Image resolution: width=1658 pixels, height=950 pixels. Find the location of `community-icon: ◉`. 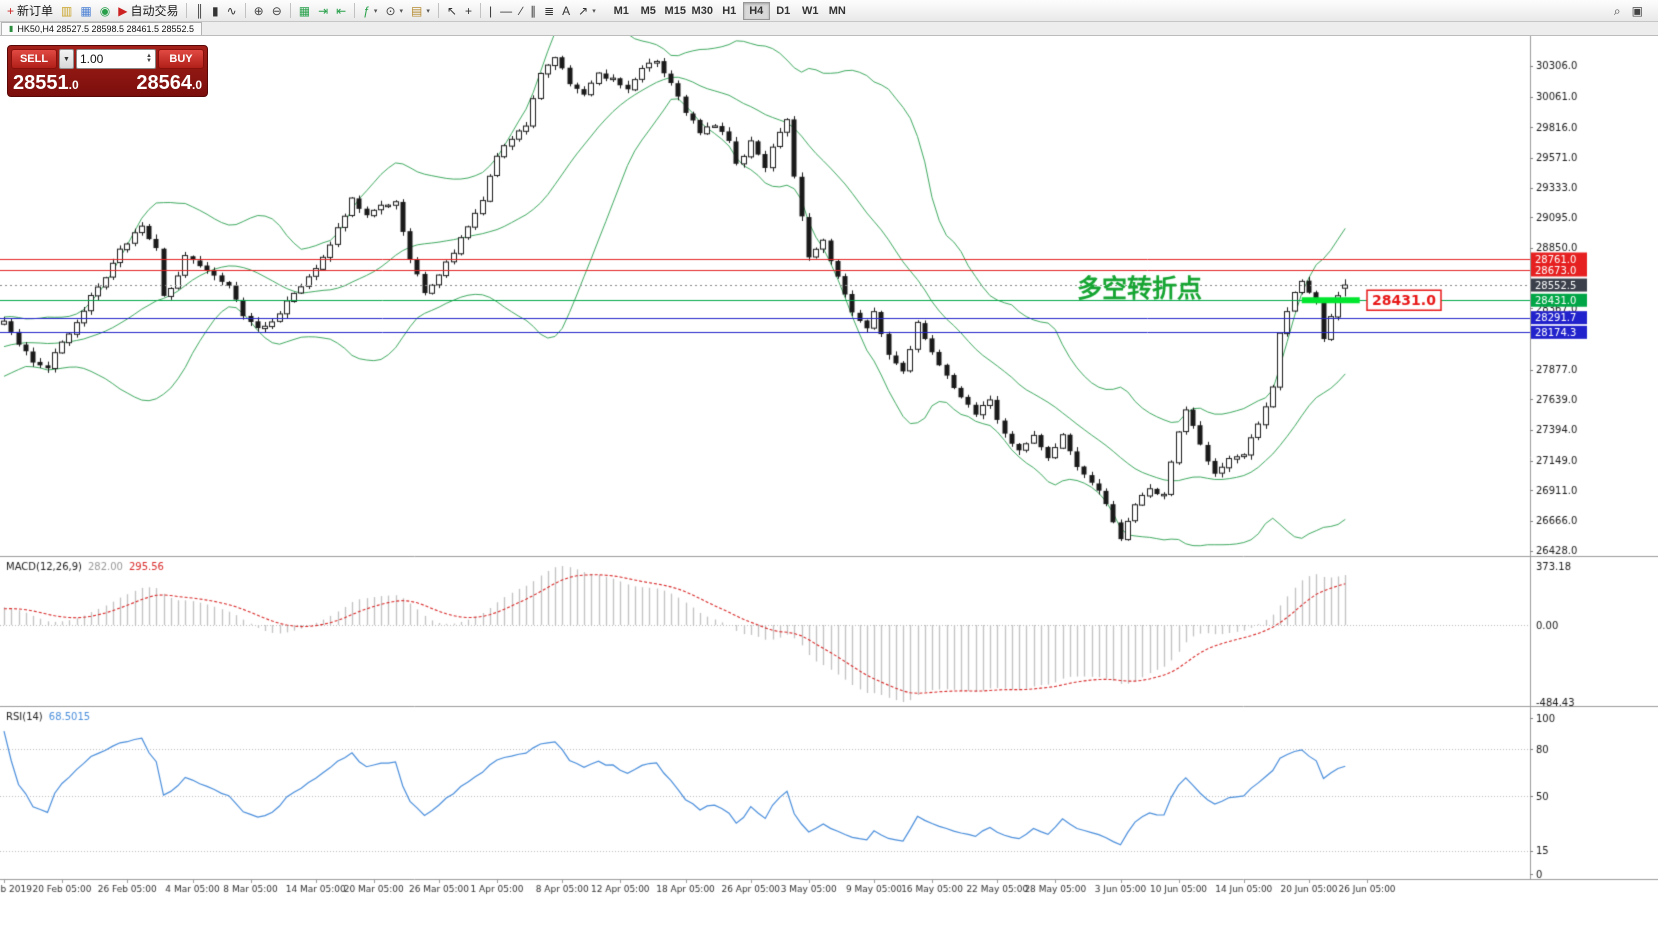

community-icon: ◉ is located at coordinates (105, 10).